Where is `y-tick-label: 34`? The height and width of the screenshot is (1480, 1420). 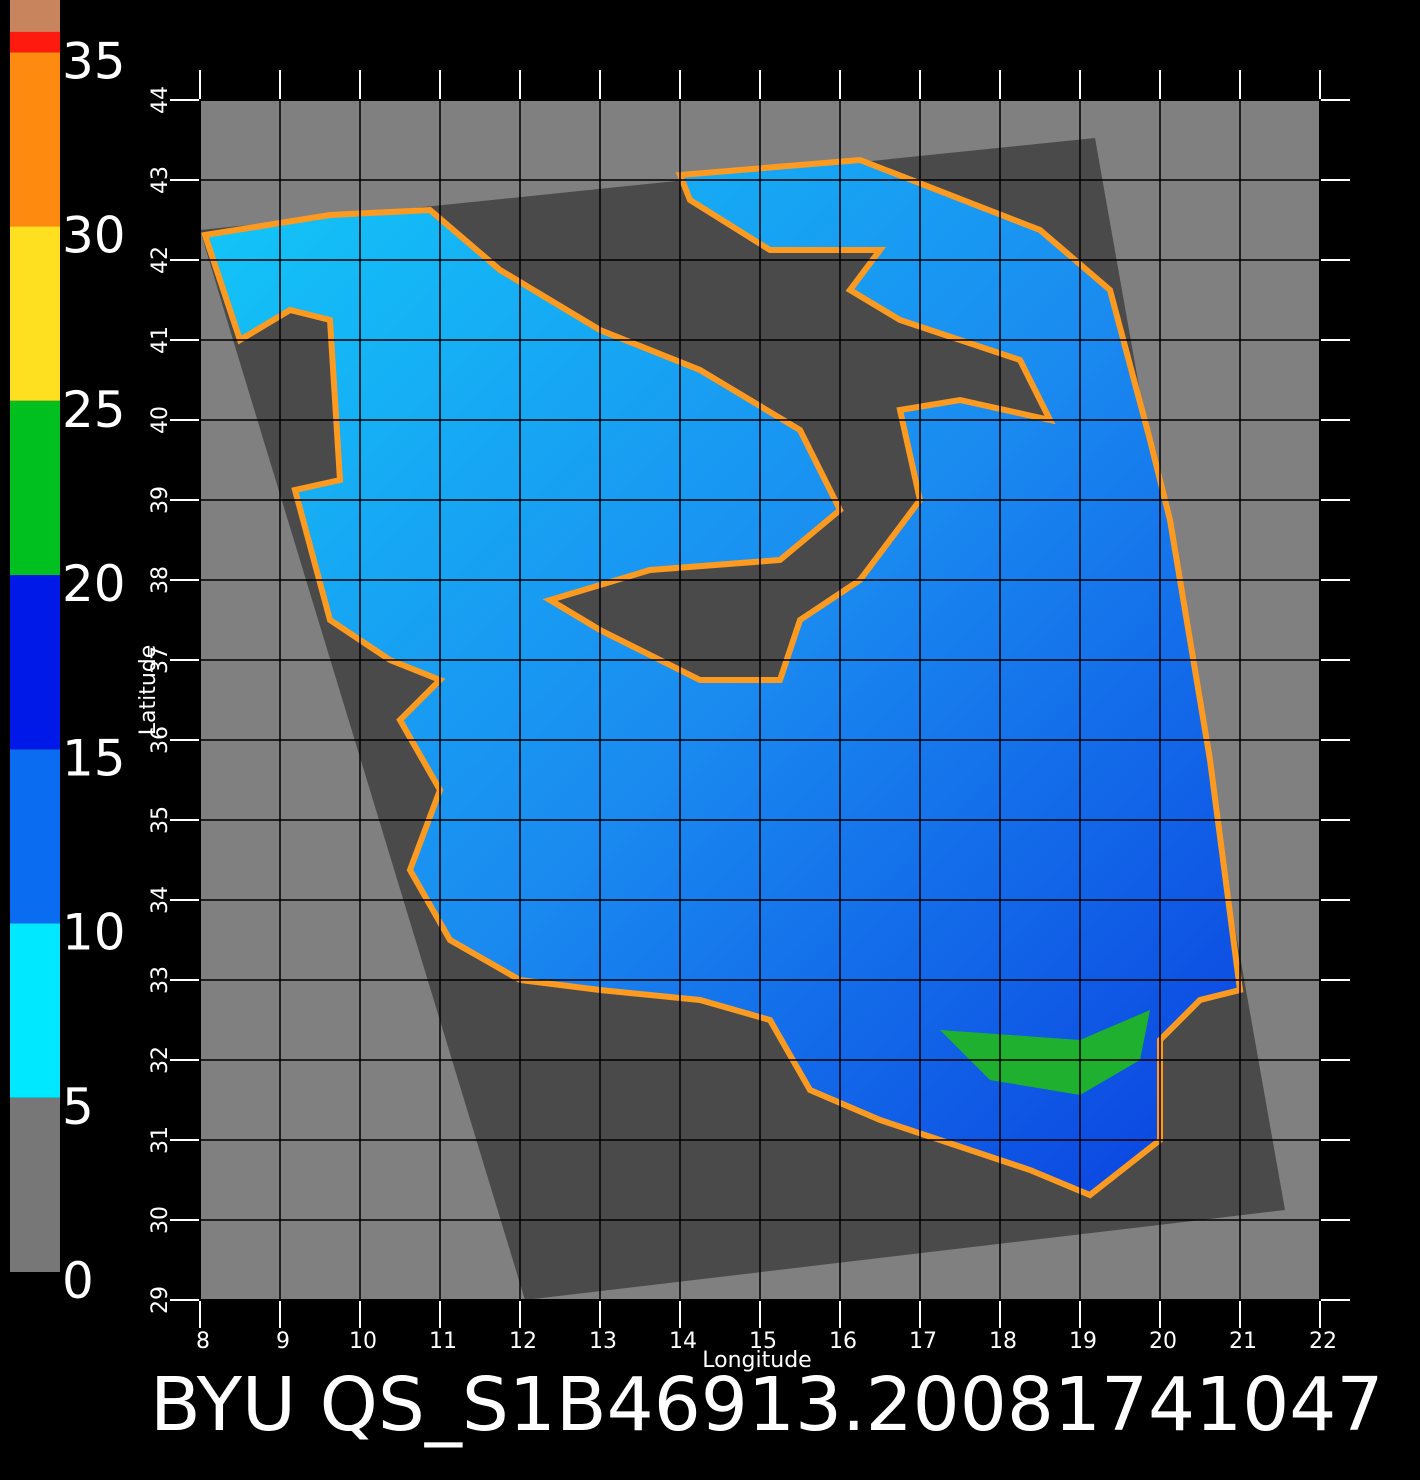
y-tick-label: 34 is located at coordinates (160, 900).